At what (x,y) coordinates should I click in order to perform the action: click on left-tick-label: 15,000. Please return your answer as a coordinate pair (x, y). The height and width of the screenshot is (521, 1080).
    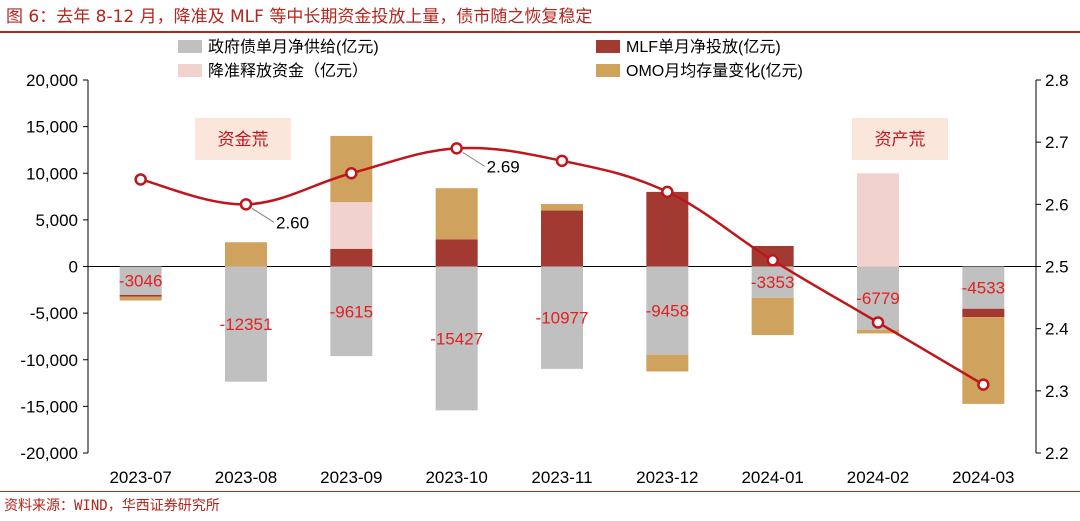
    Looking at the image, I should click on (52, 127).